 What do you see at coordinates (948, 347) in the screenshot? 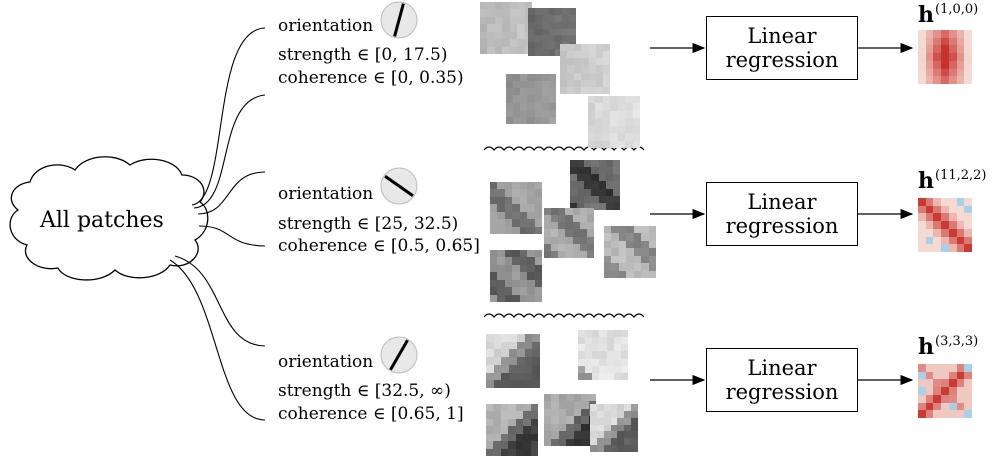
I see `filter-label-3: h(3,3,3)` at bounding box center [948, 347].